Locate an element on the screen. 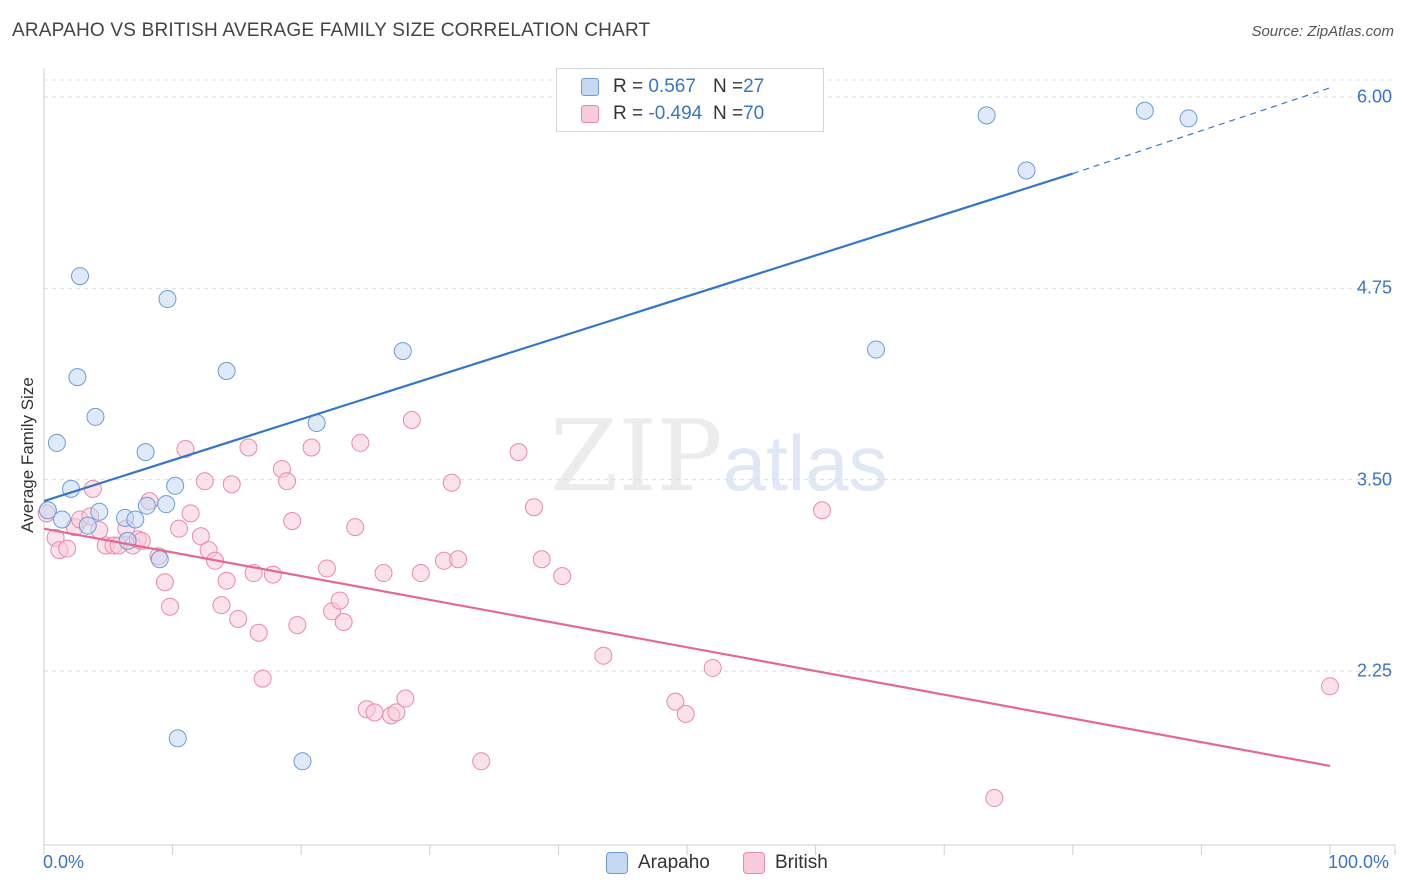  legend-n-value-british: 70 is located at coordinates (754, 113).